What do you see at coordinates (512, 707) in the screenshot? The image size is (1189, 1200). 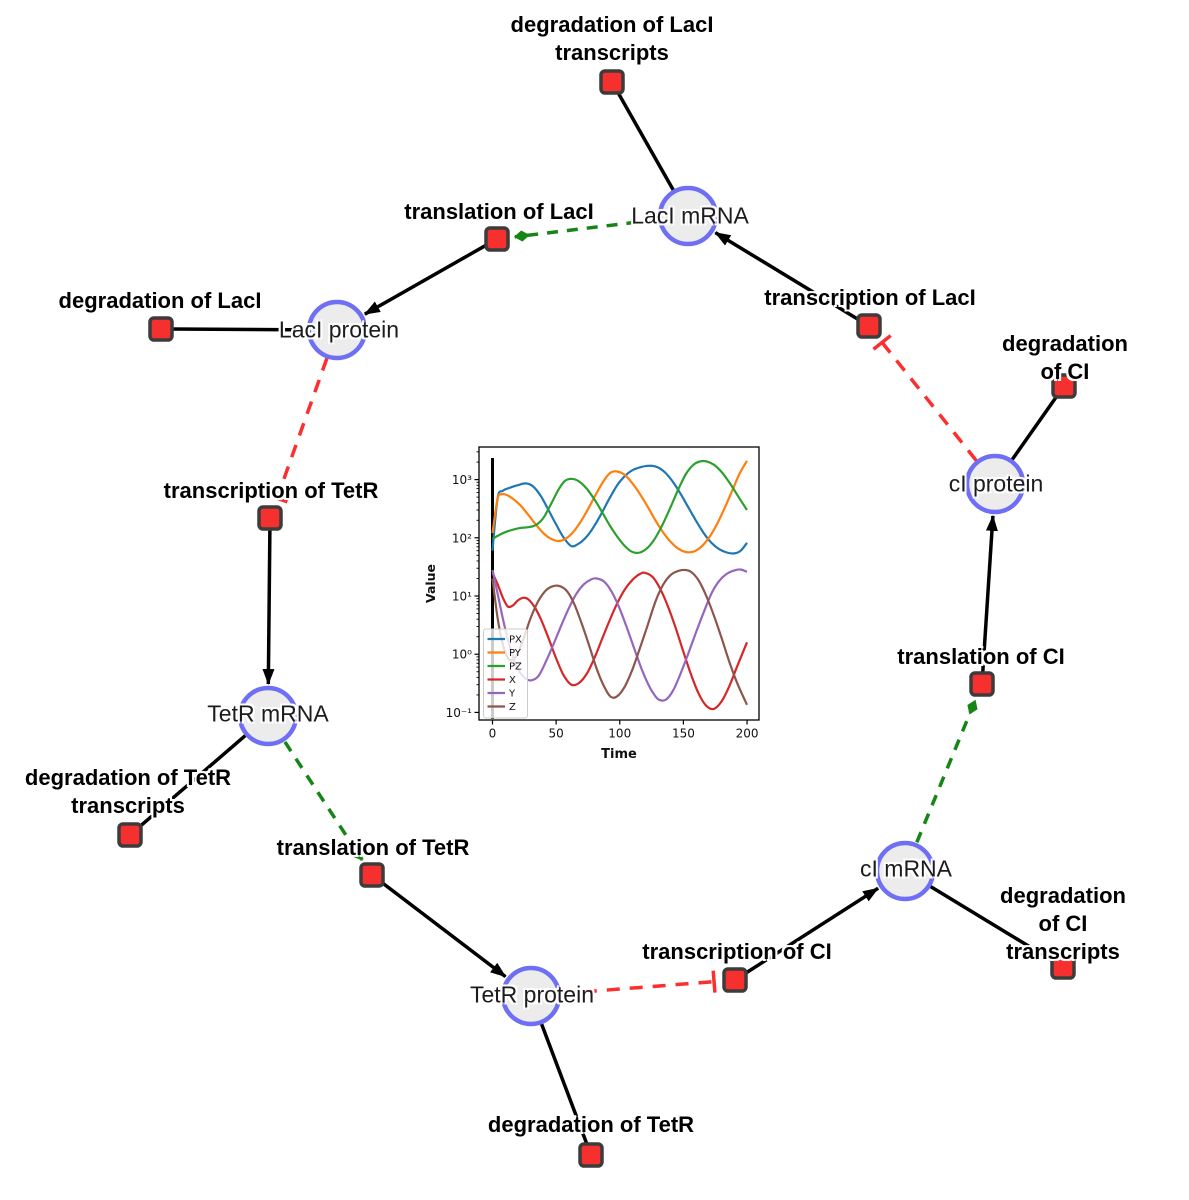 I see `legend-label-Z: Z` at bounding box center [512, 707].